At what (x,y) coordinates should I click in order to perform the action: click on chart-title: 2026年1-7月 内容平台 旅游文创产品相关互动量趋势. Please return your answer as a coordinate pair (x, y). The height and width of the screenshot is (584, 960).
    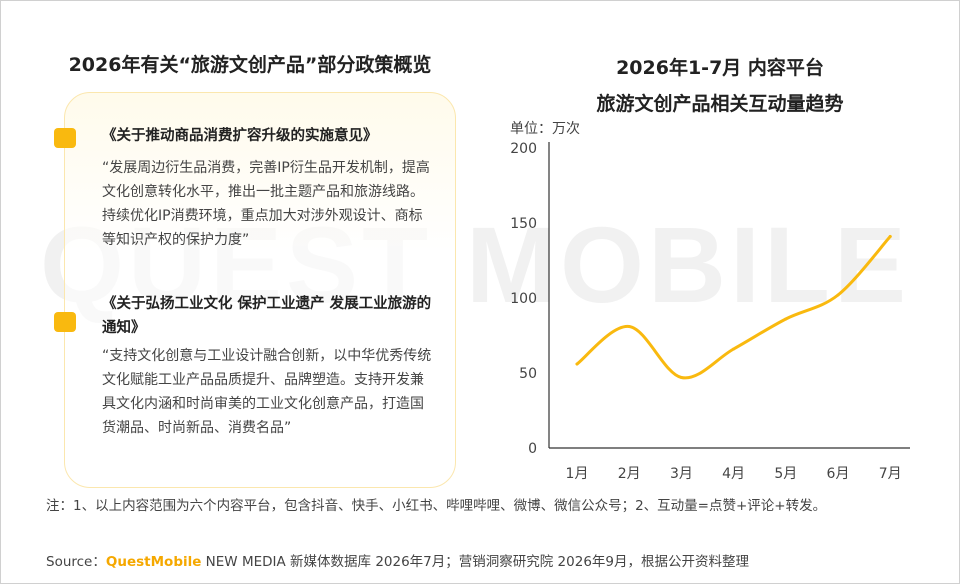
    Looking at the image, I should click on (720, 86).